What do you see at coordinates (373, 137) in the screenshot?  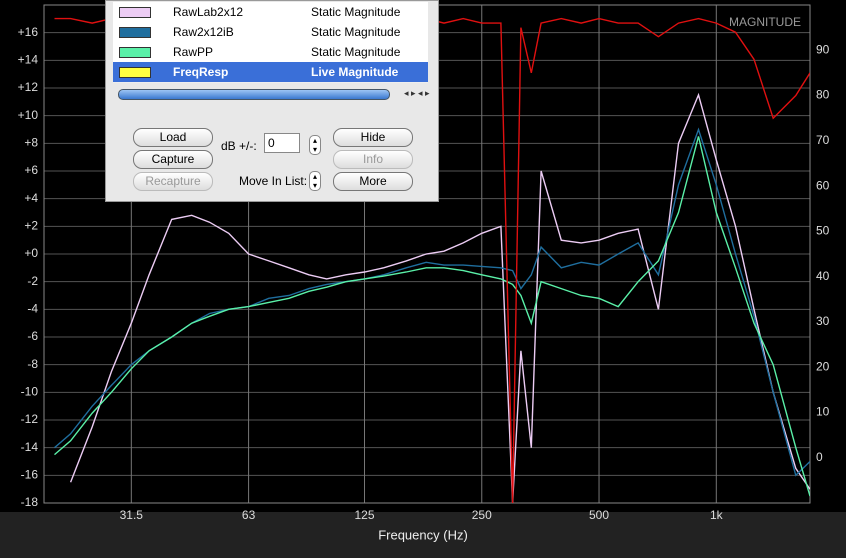 I see `hide-button: Hide` at bounding box center [373, 137].